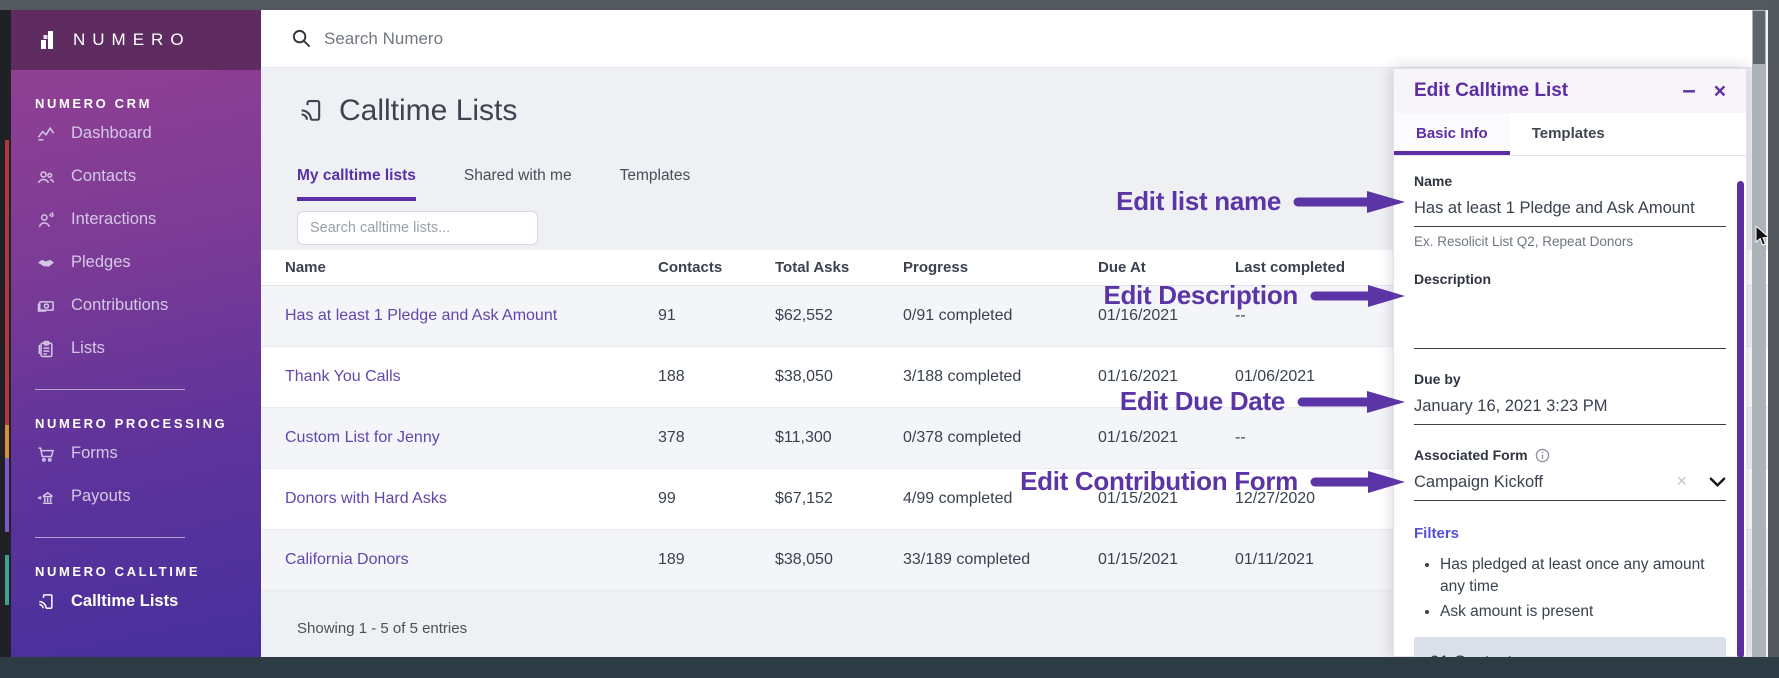 The width and height of the screenshot is (1779, 678). What do you see at coordinates (136, 305) in the screenshot?
I see `sidebar-item-contributions: Contributions` at bounding box center [136, 305].